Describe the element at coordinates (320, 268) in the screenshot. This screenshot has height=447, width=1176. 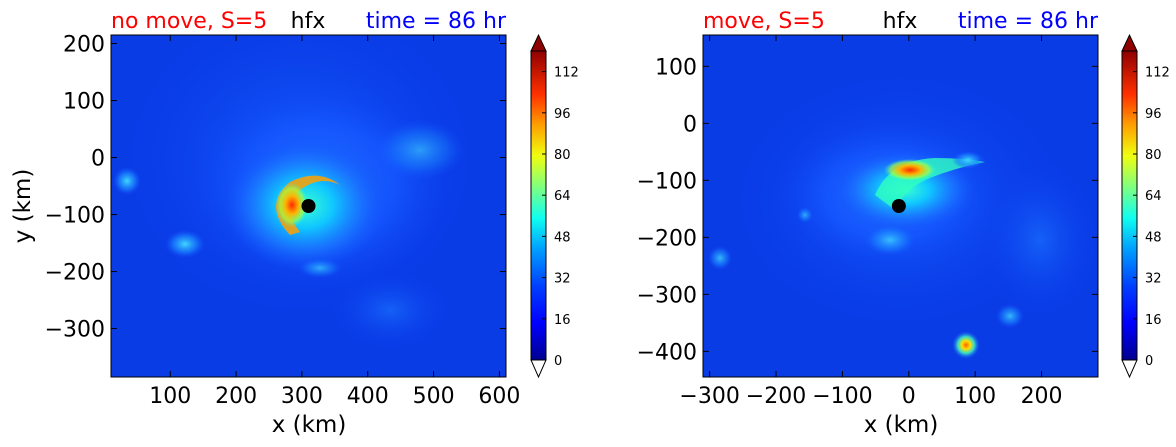
I see `hfx-blob-s-left` at that location.